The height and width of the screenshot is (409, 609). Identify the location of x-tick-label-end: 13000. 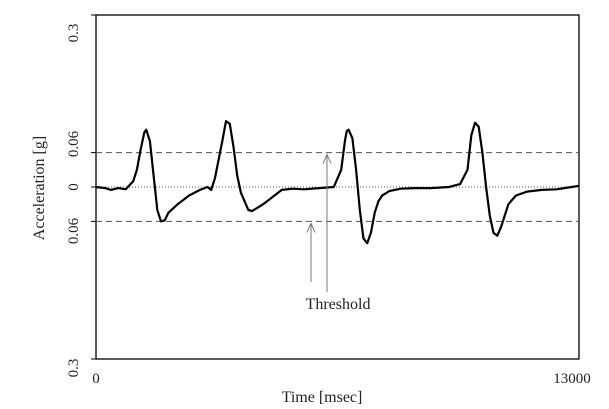
(572, 379).